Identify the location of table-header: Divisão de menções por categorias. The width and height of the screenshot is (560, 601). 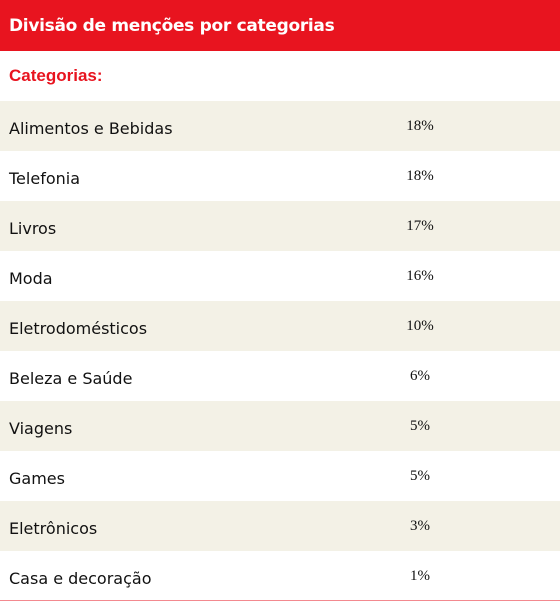
(280, 25).